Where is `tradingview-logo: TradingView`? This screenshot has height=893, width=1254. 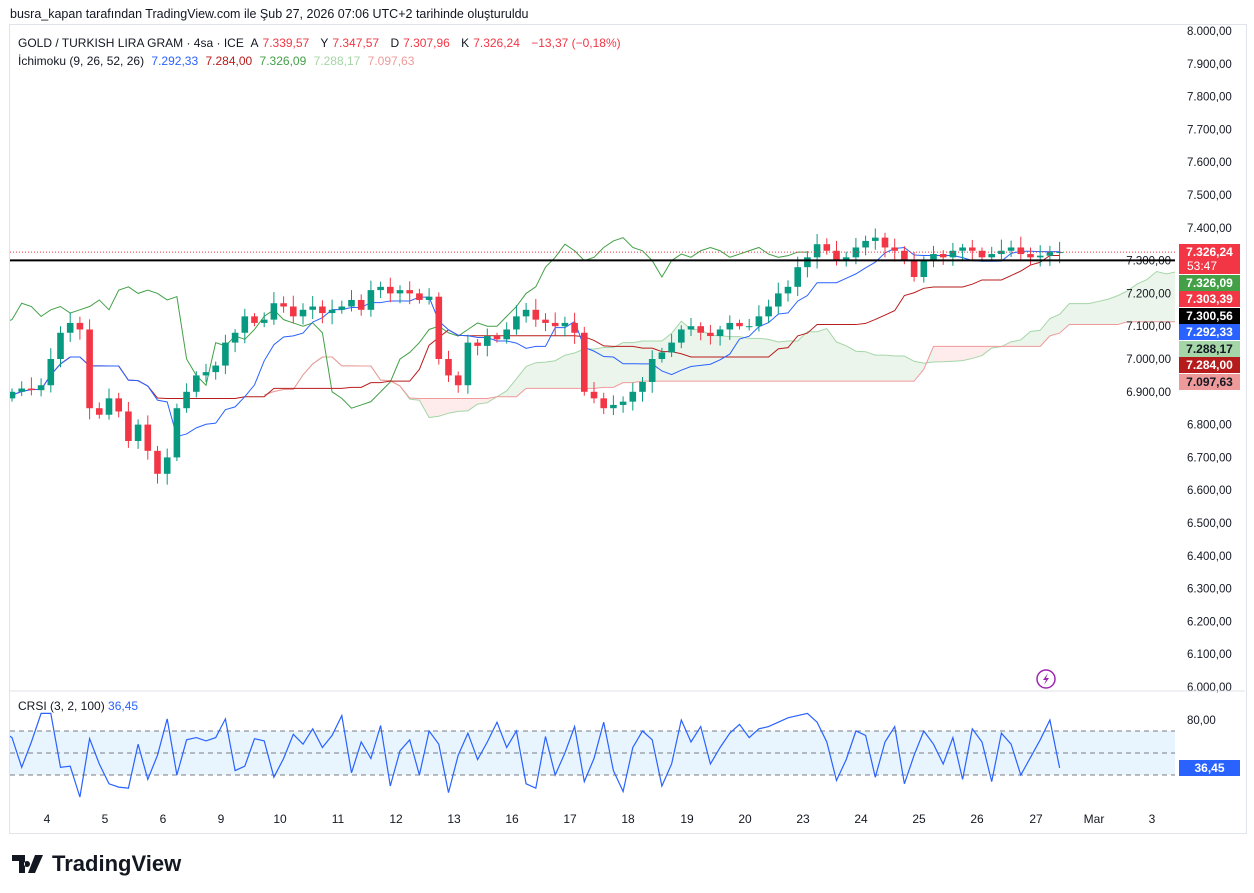 tradingview-logo: TradingView is located at coordinates (96, 864).